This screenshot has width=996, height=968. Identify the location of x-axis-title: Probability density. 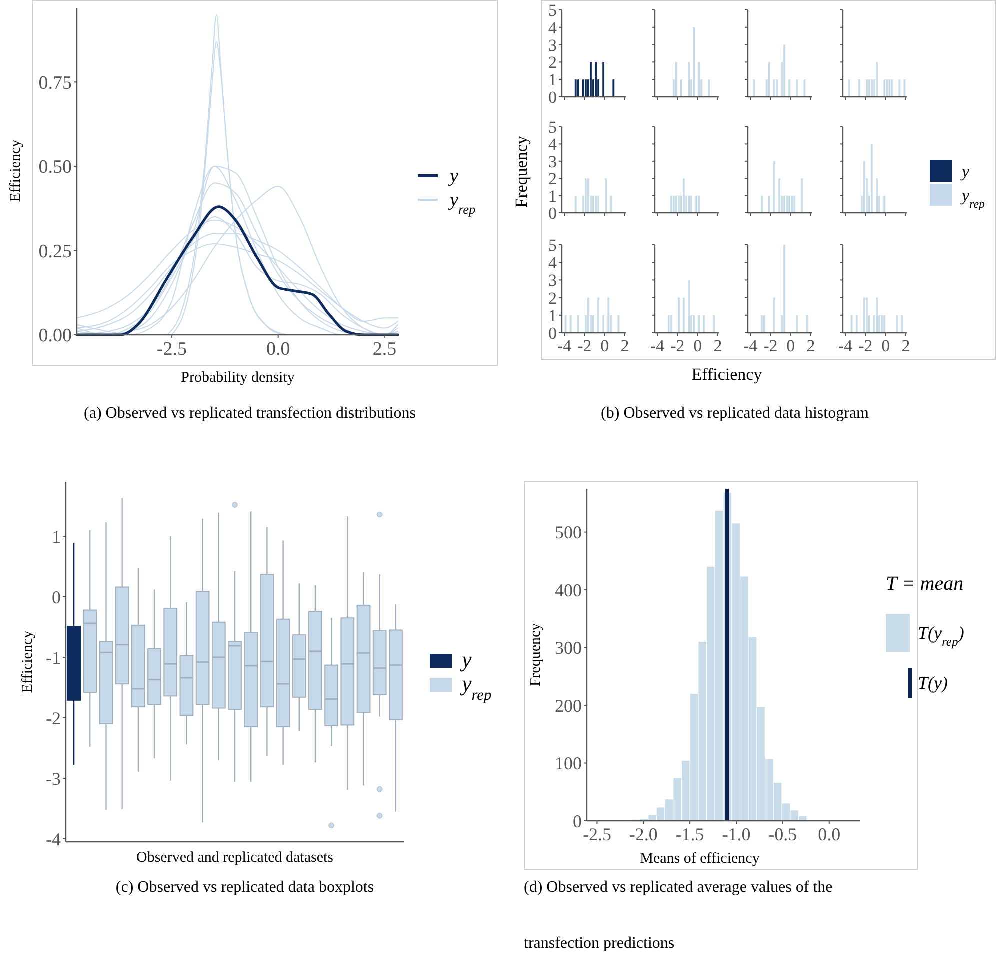
(238, 378).